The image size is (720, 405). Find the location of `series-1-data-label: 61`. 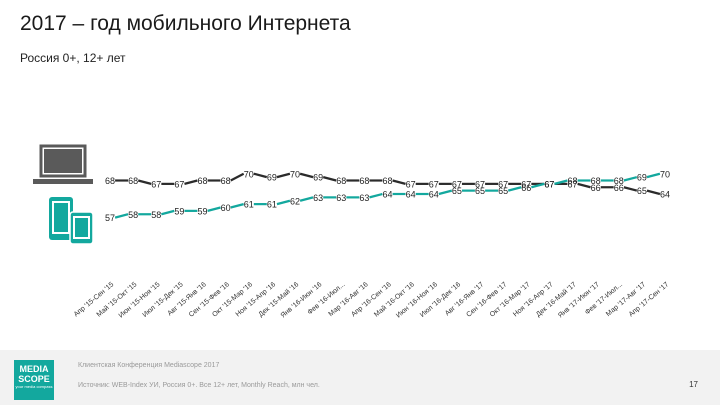

series-1-data-label: 61 is located at coordinates (249, 205).